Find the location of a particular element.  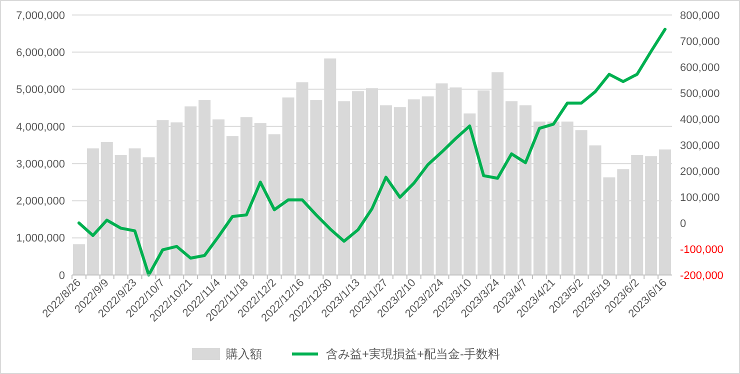

y2-tick-label: 700,000 is located at coordinates (700, 42).